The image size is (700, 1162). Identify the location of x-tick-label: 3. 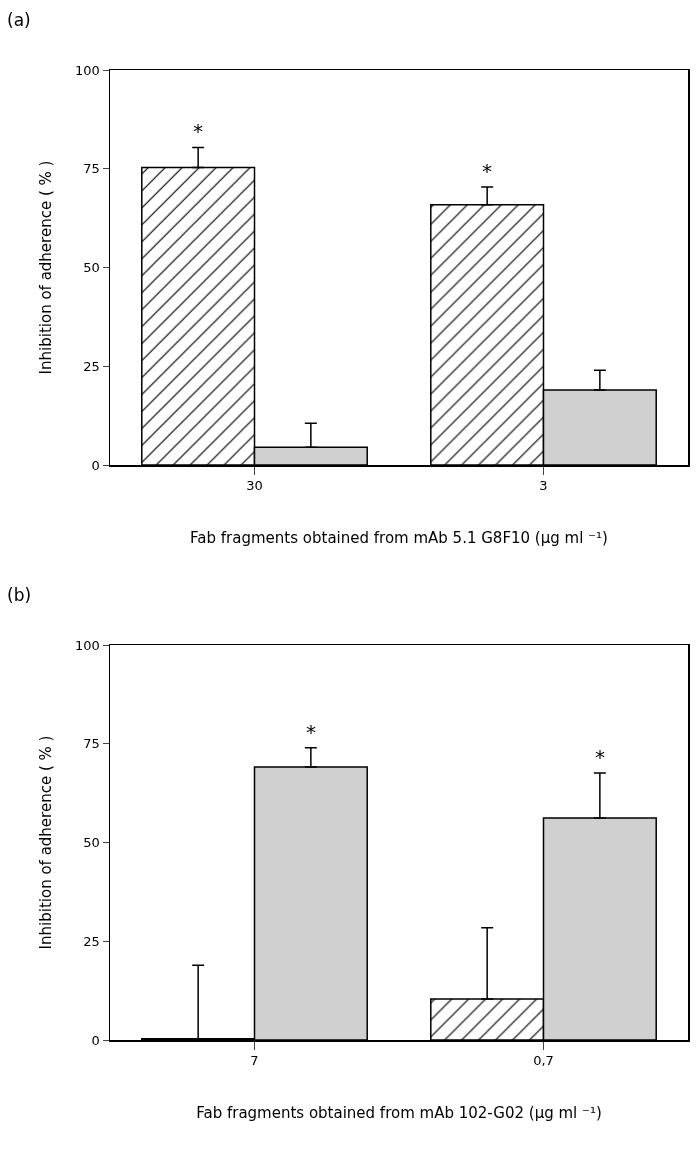
(543, 486).